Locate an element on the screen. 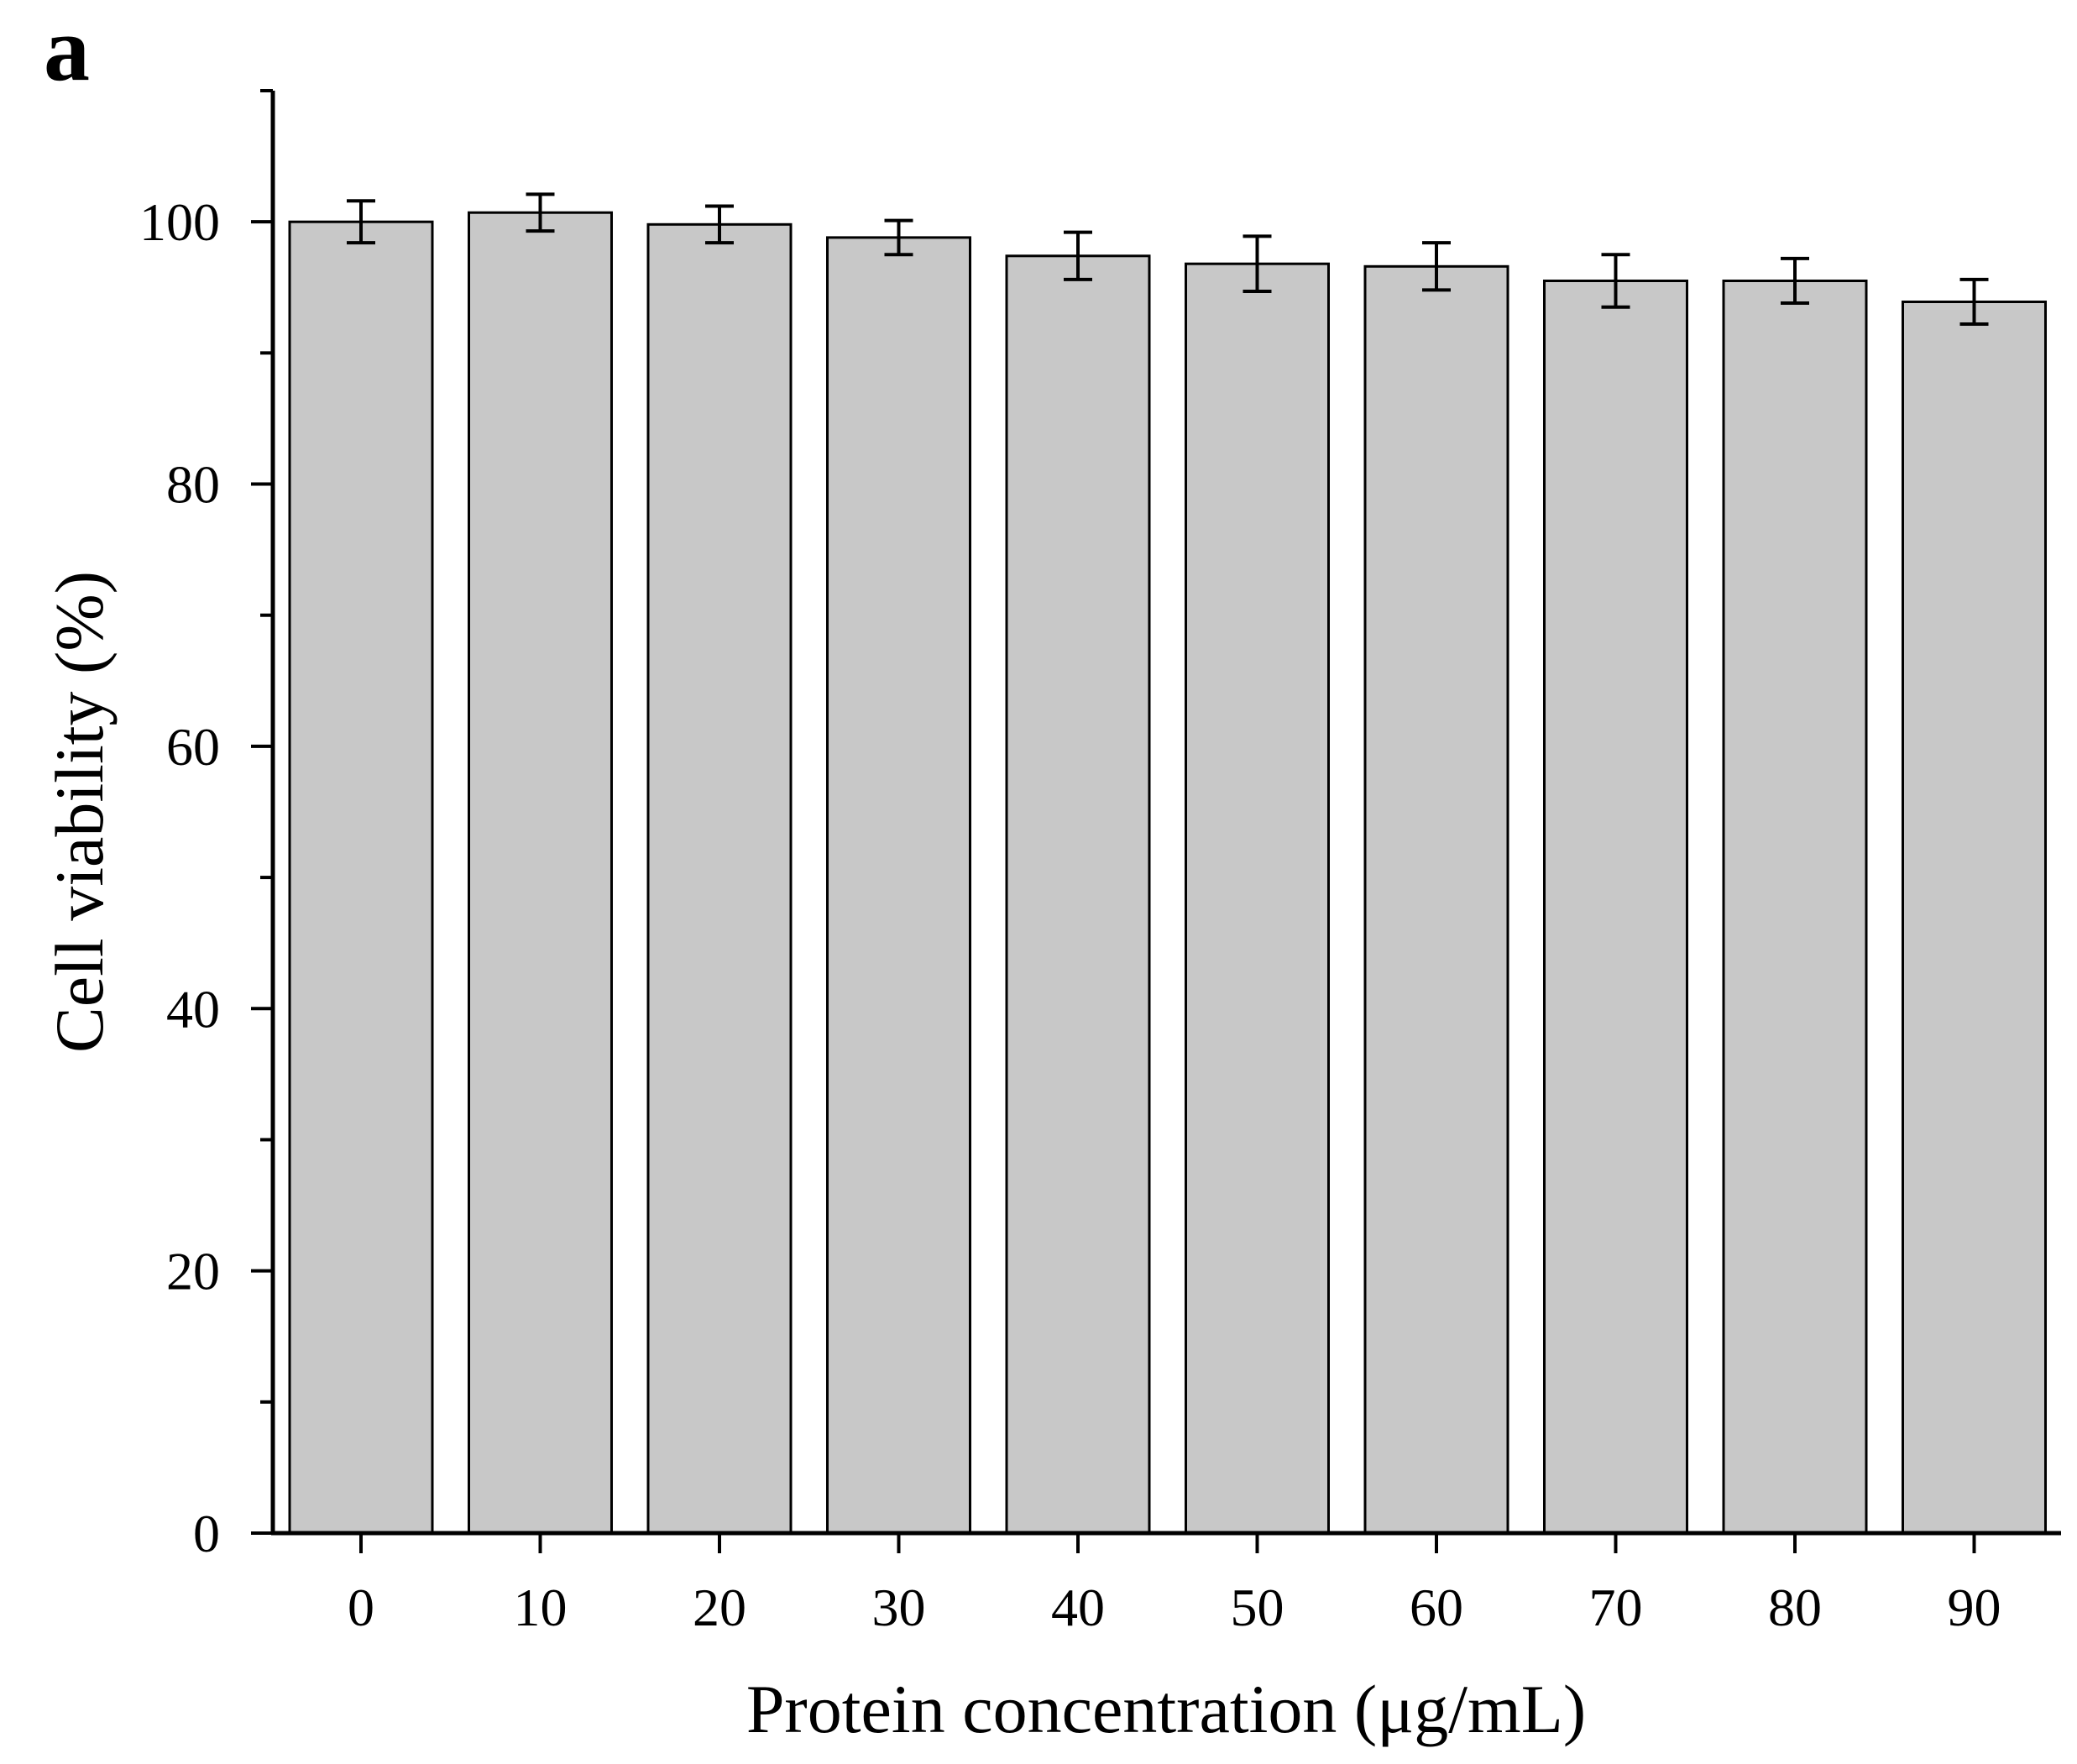 Image resolution: width=2077 pixels, height=1764 pixels. y-tick-label-80: 80 is located at coordinates (193, 485).